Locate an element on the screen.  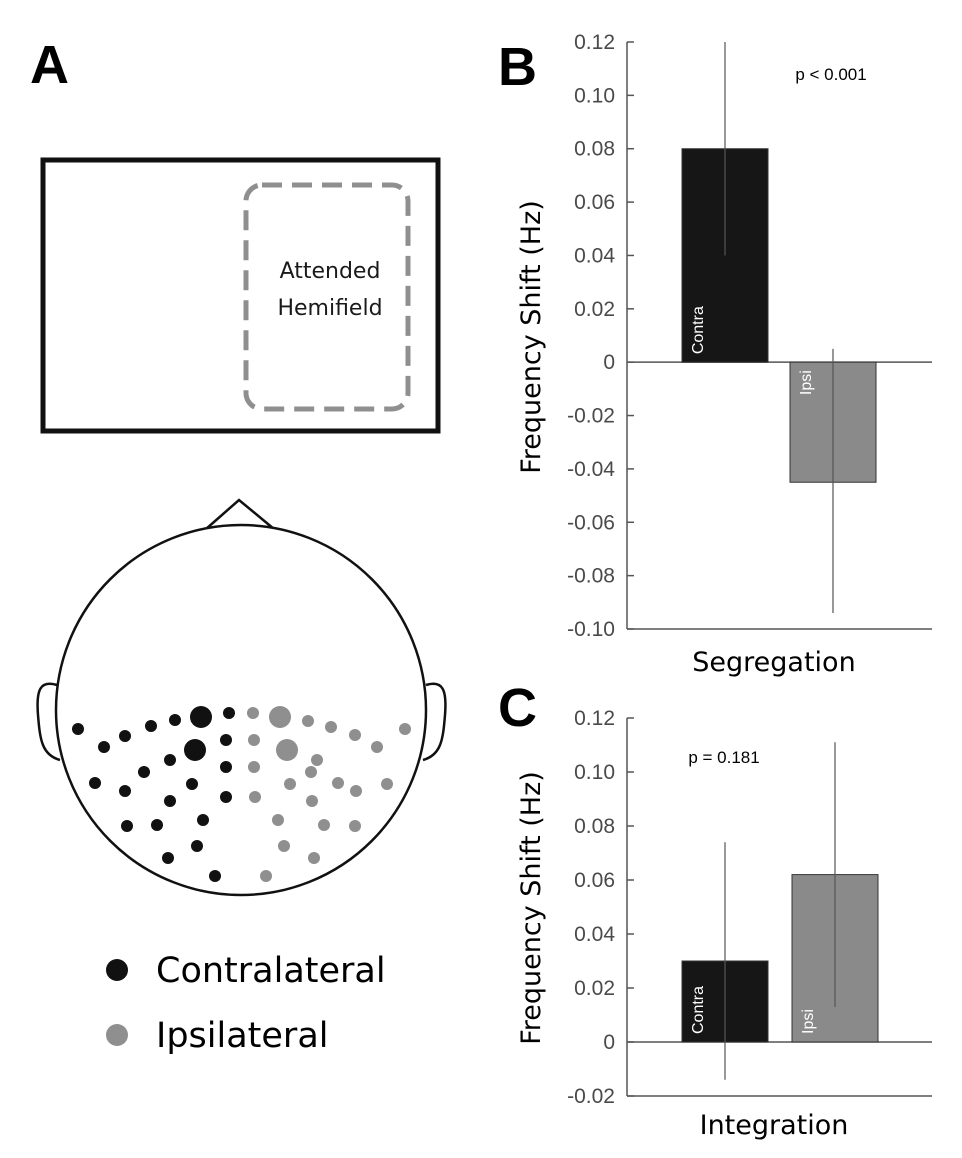
chart-c-y-tick-label: 0.10 is located at coordinates (594, 772).